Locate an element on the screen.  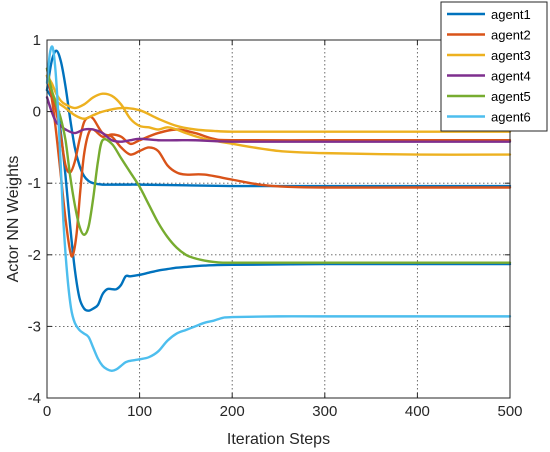
x-tick-label: 500 is located at coordinates (509, 411).